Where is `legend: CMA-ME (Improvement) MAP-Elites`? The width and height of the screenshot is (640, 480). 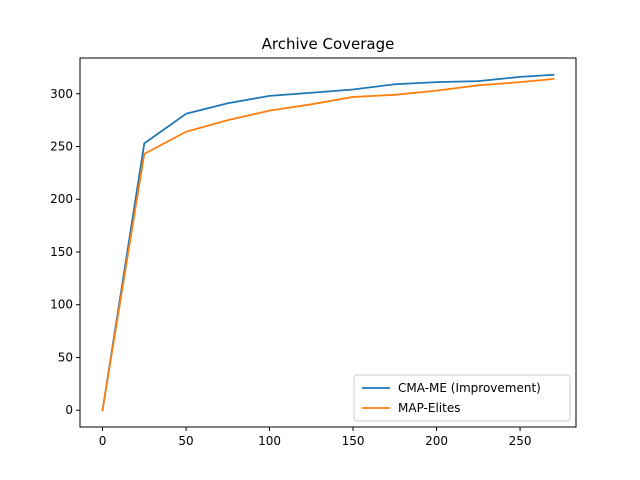 legend: CMA-ME (Improvement) MAP-Elites is located at coordinates (462, 398).